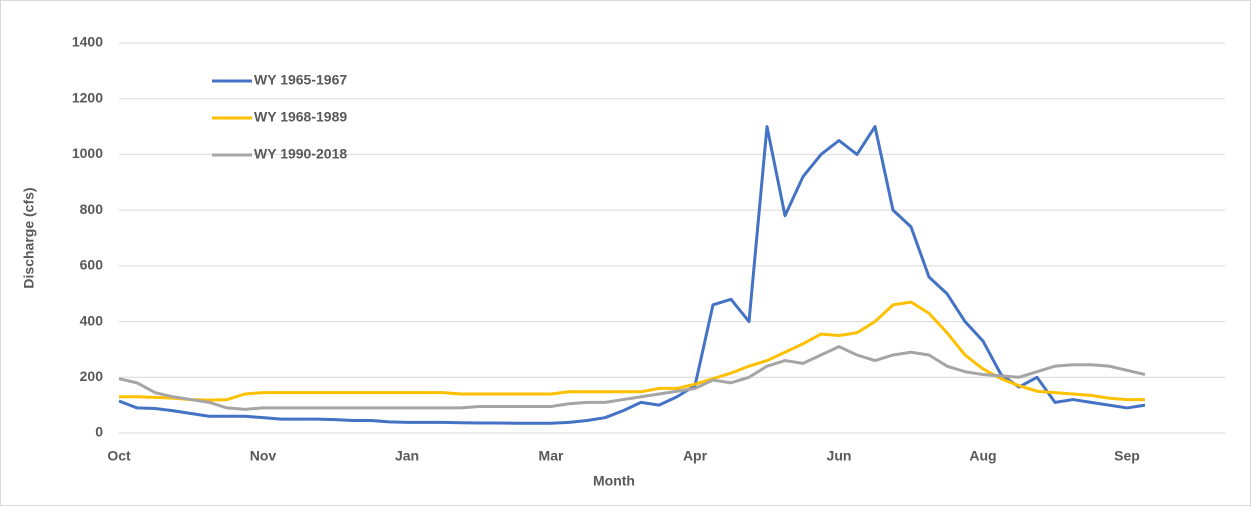 The image size is (1251, 506). Describe the element at coordinates (87, 42) in the screenshot. I see `y-tick-label: 1400` at that location.